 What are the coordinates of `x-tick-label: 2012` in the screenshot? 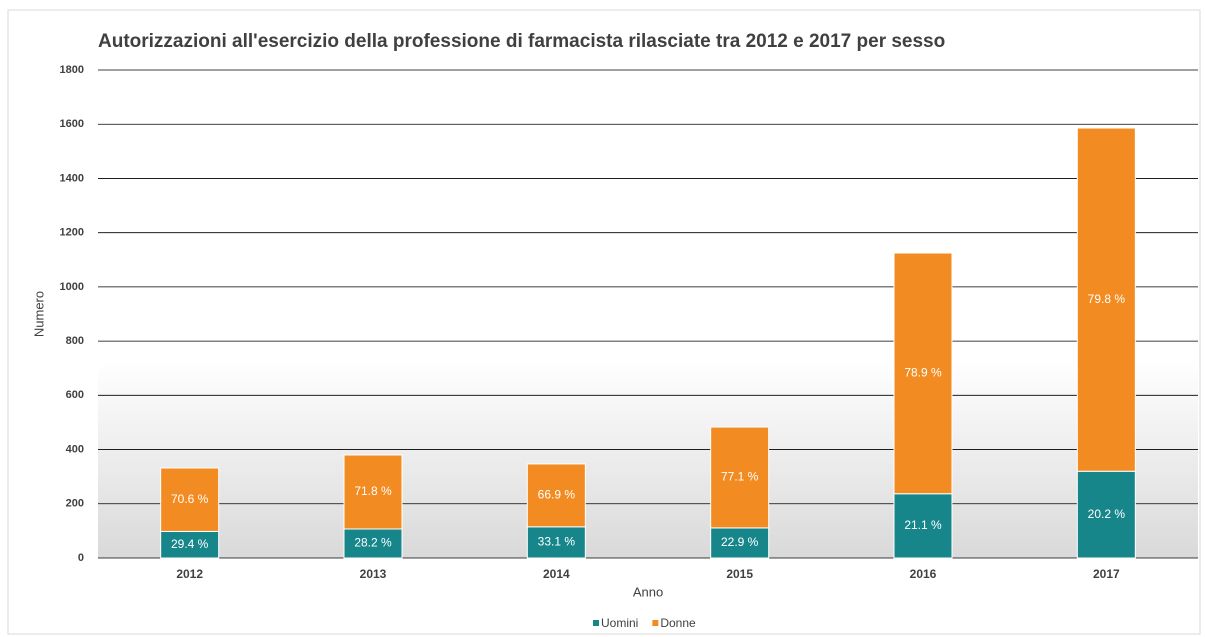 It's located at (189, 574).